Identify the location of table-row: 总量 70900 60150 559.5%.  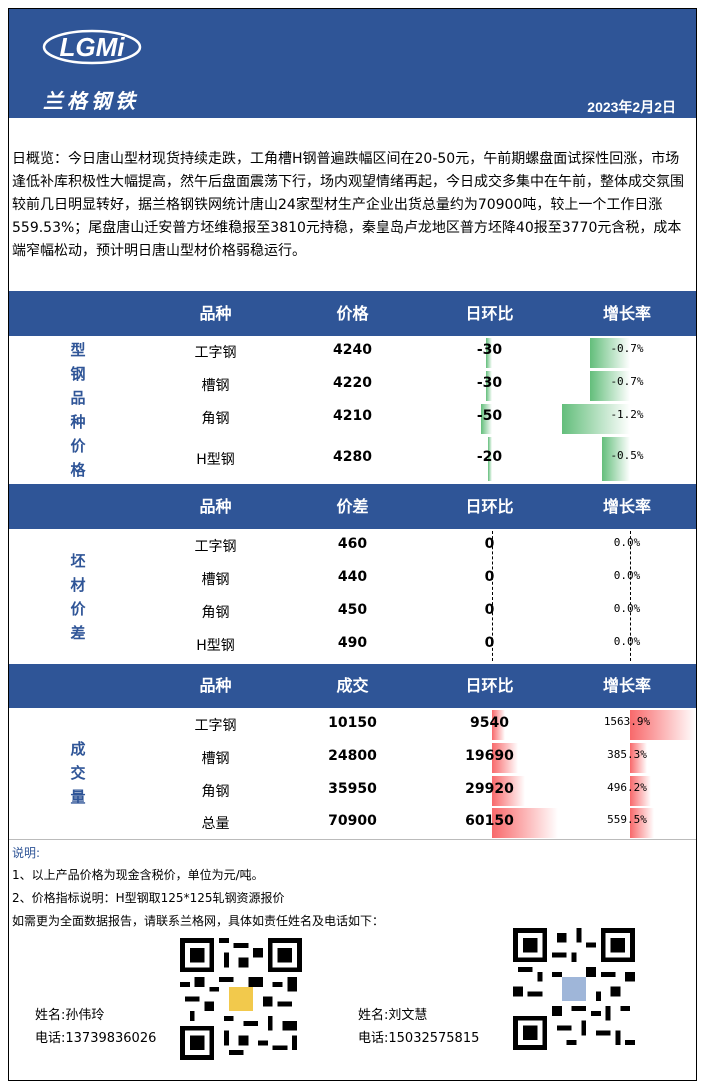
(421, 825).